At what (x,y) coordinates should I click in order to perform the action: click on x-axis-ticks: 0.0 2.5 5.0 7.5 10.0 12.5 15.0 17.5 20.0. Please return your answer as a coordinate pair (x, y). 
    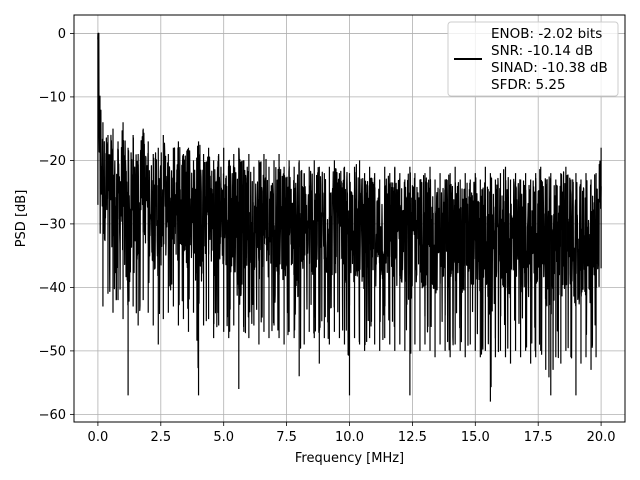
    Looking at the image, I should click on (352, 433).